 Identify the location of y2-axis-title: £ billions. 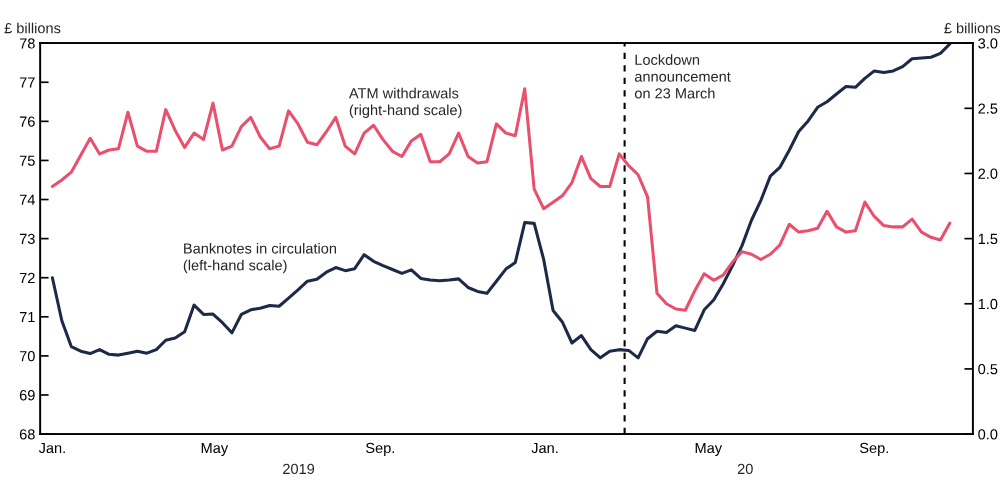
(972, 28).